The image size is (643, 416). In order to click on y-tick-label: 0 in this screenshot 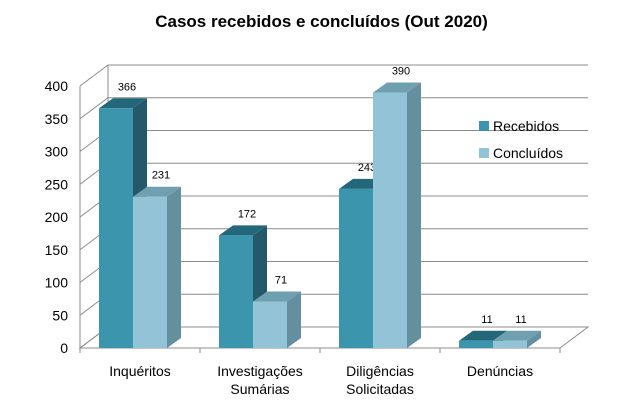, I will do `click(64, 348)`.